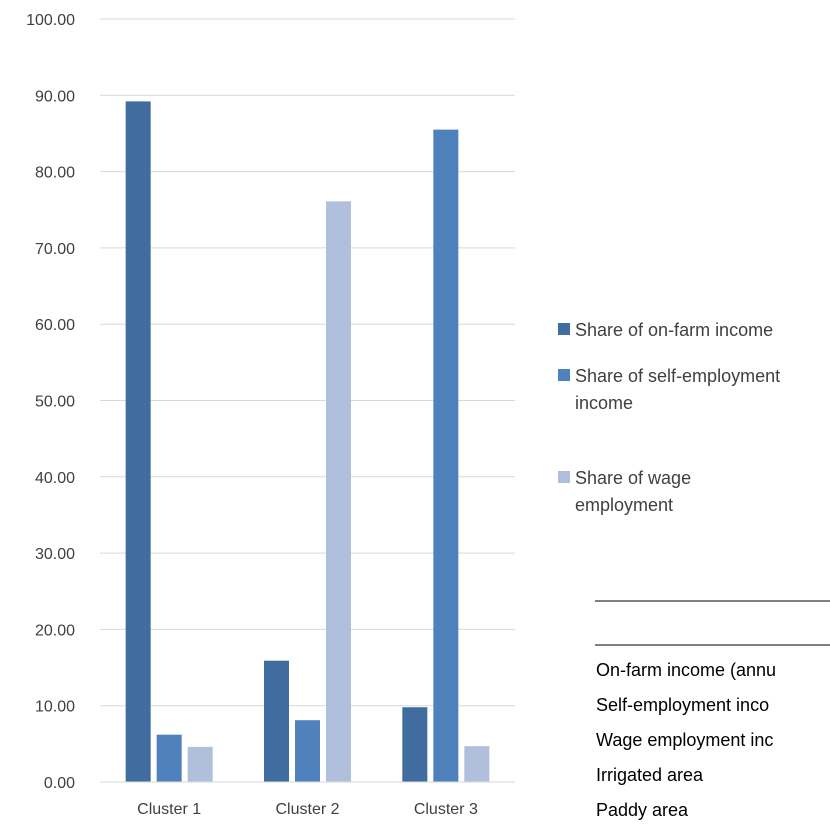 Image resolution: width=830 pixels, height=825 pixels. Describe the element at coordinates (55, 402) in the screenshot. I see `y-tick-label: 50.00` at that location.